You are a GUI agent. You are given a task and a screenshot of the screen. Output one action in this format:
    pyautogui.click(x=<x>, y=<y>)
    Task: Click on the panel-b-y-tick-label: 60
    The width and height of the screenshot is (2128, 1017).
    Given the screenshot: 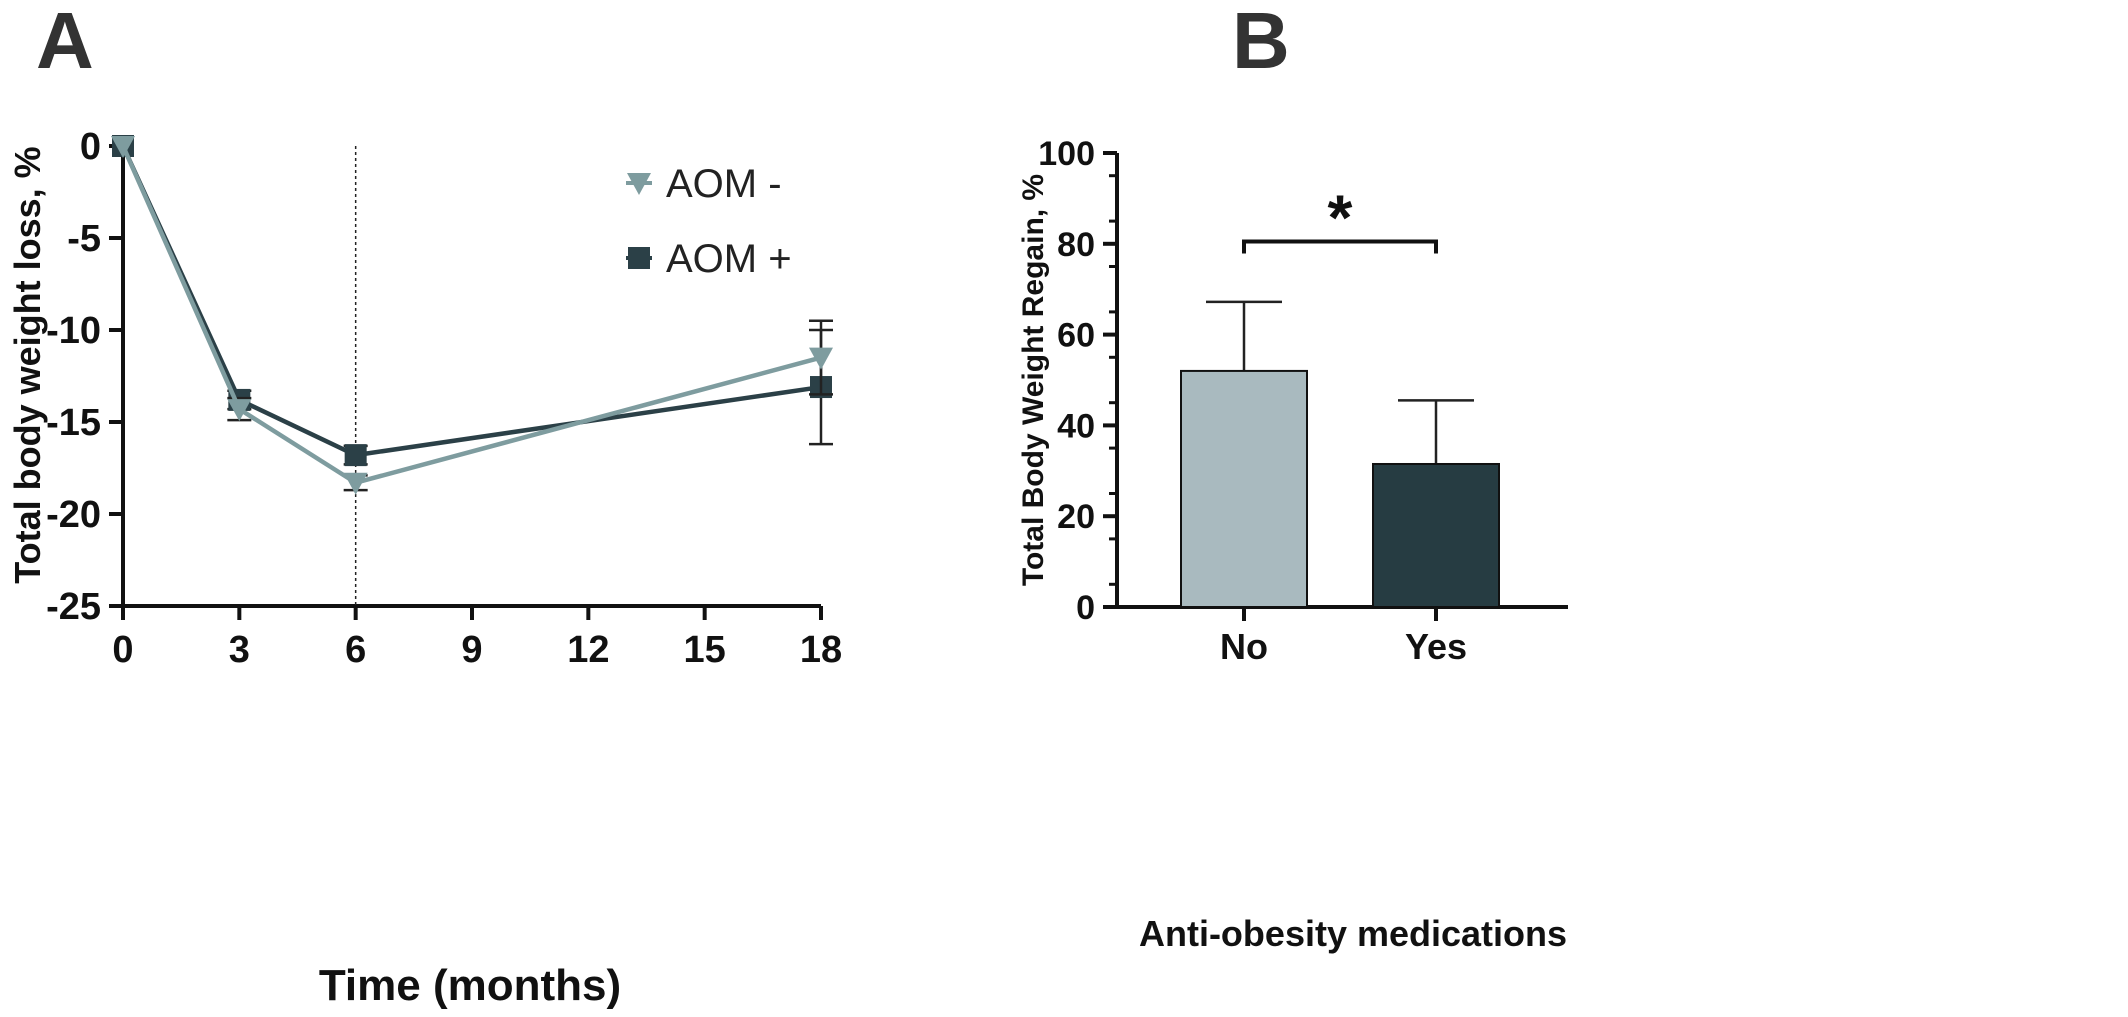 What is the action you would take?
    pyautogui.click(x=1076, y=336)
    